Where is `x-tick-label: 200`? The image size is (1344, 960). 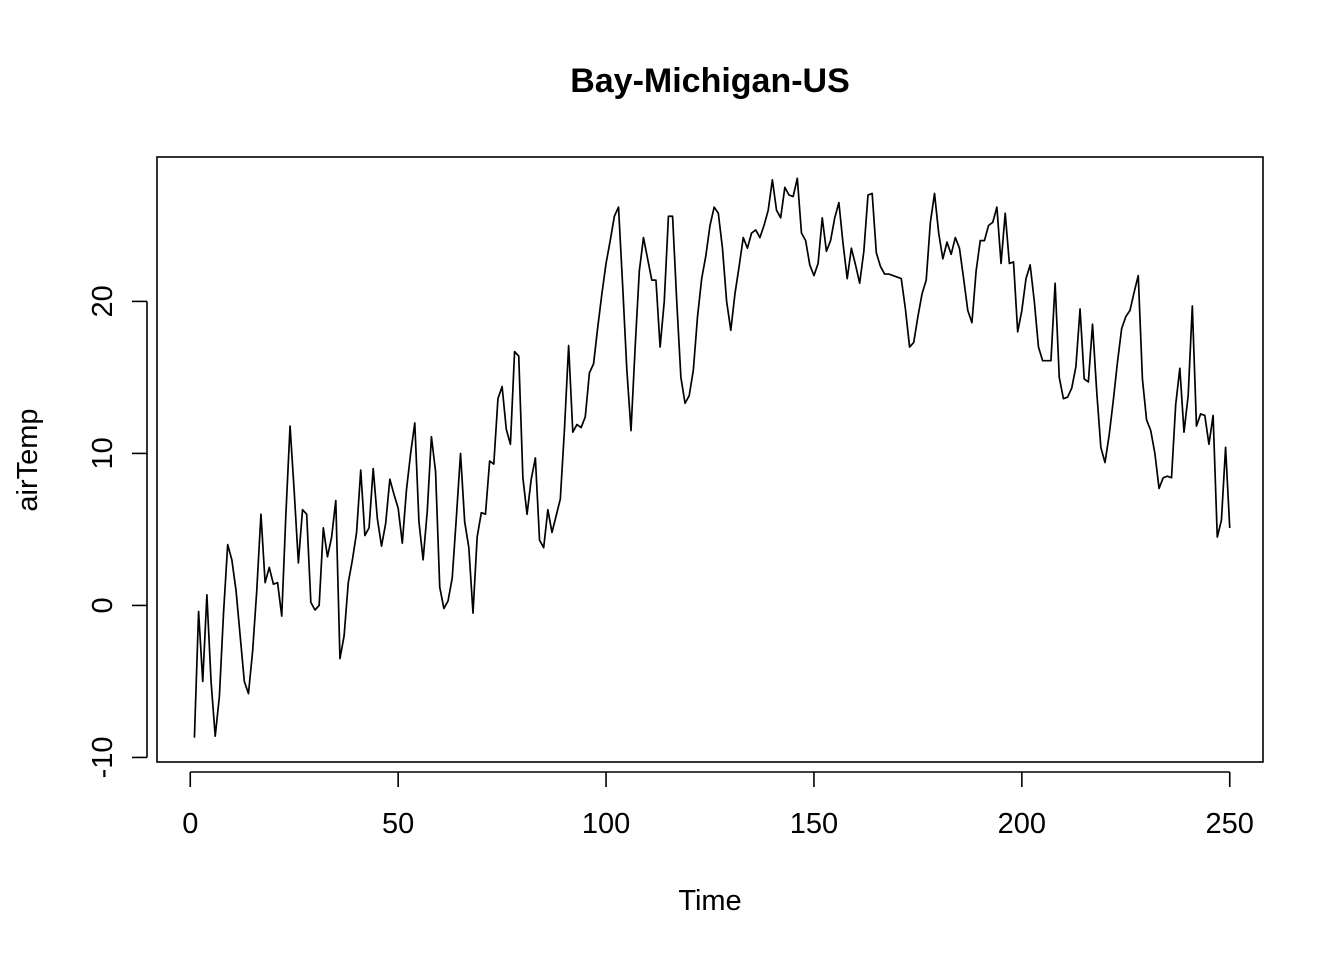
x-tick-label: 200 is located at coordinates (1022, 824).